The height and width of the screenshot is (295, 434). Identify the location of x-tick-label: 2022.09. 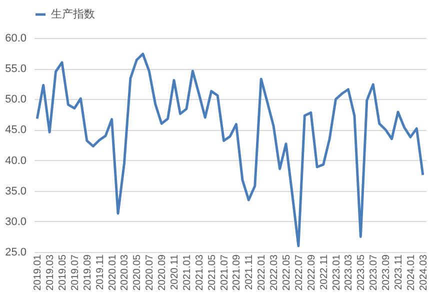
(312, 272).